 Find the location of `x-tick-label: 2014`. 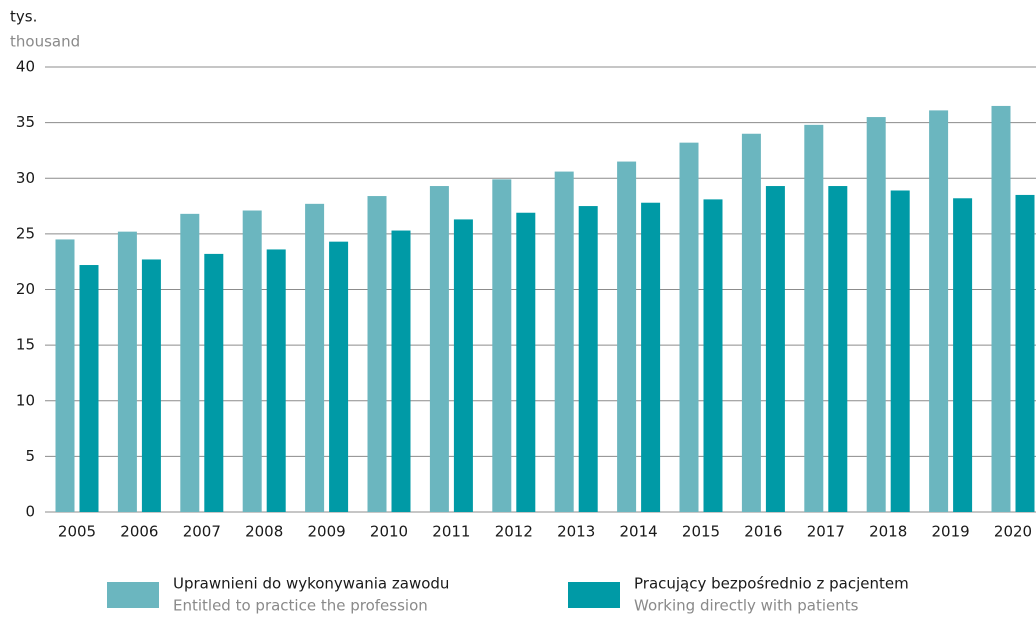

x-tick-label: 2014 is located at coordinates (639, 532).